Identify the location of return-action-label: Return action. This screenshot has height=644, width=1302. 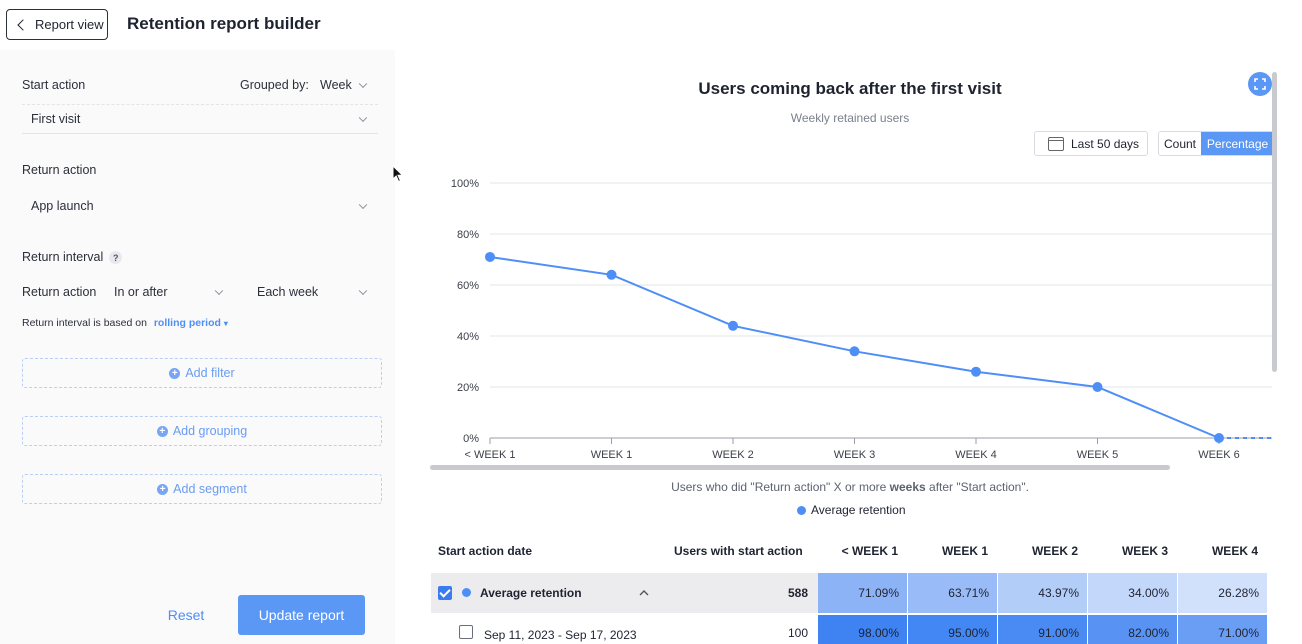
(59, 170).